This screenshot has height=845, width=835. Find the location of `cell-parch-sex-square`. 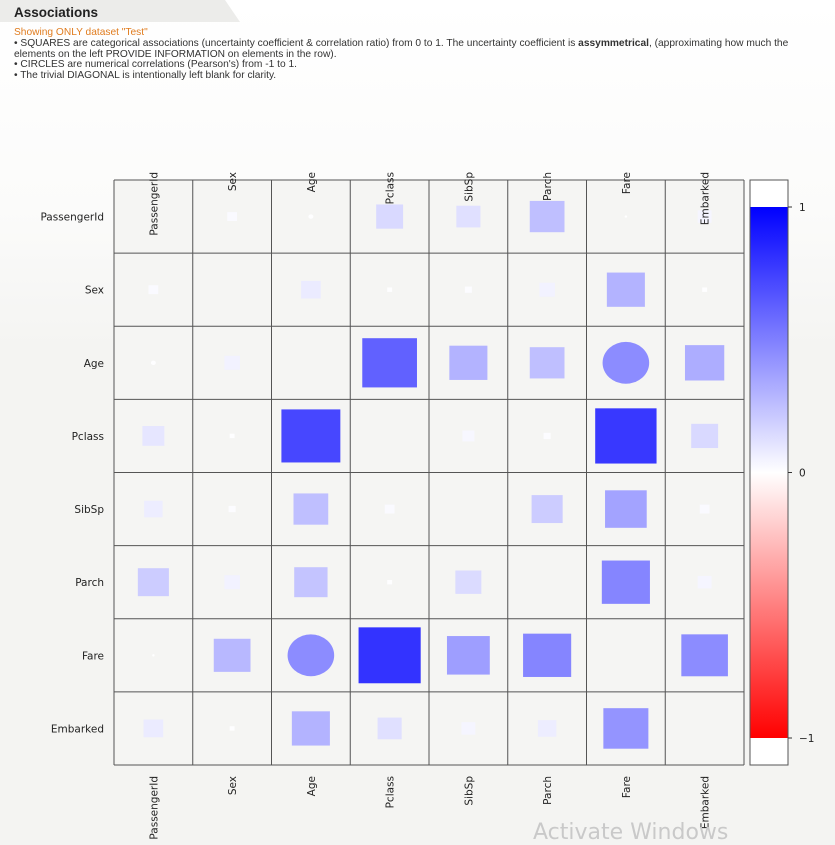

cell-parch-sex-square is located at coordinates (232, 582).